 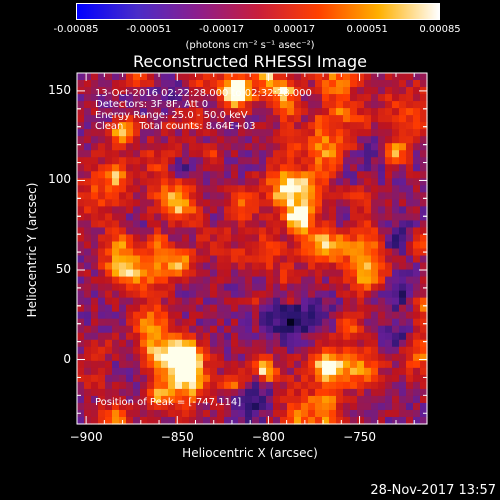 I want to click on annotation-energy-range: Energy Range: 25.0 - 50.0 keV, so click(x=171, y=115).